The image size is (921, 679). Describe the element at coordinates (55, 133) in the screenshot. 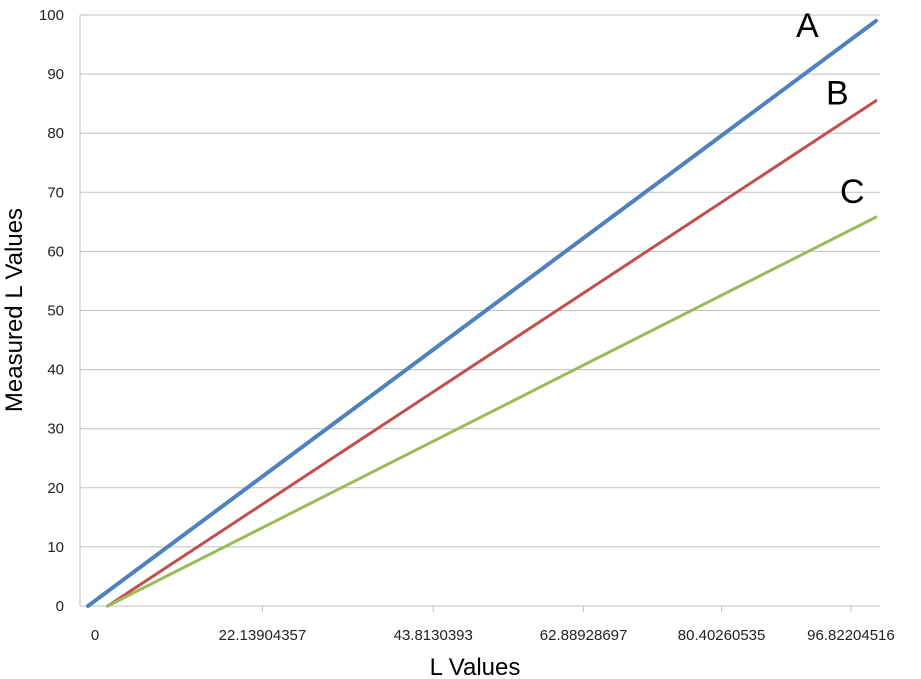

I see `y-tick-label: 80` at that location.